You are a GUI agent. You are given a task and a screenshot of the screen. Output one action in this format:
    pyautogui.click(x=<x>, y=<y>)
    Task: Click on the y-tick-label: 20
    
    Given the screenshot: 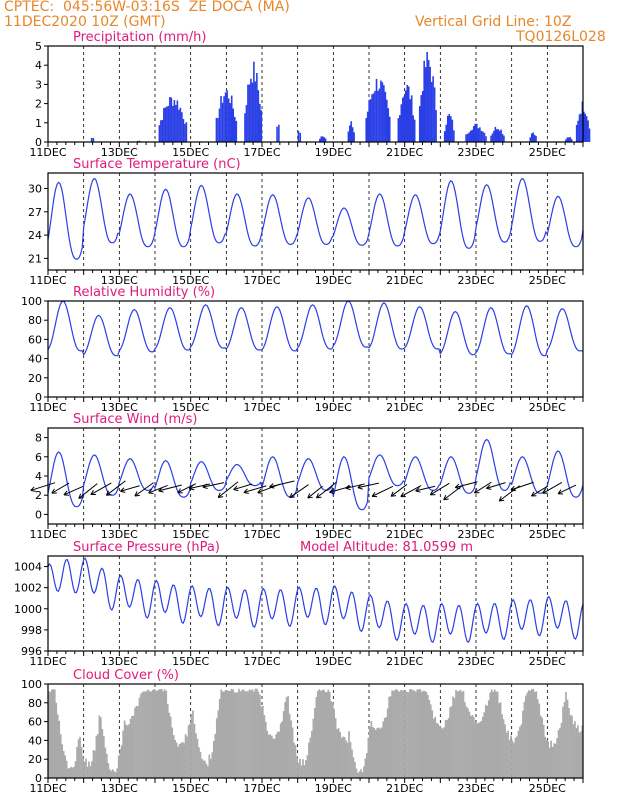 What is the action you would take?
    pyautogui.click(x=35, y=759)
    